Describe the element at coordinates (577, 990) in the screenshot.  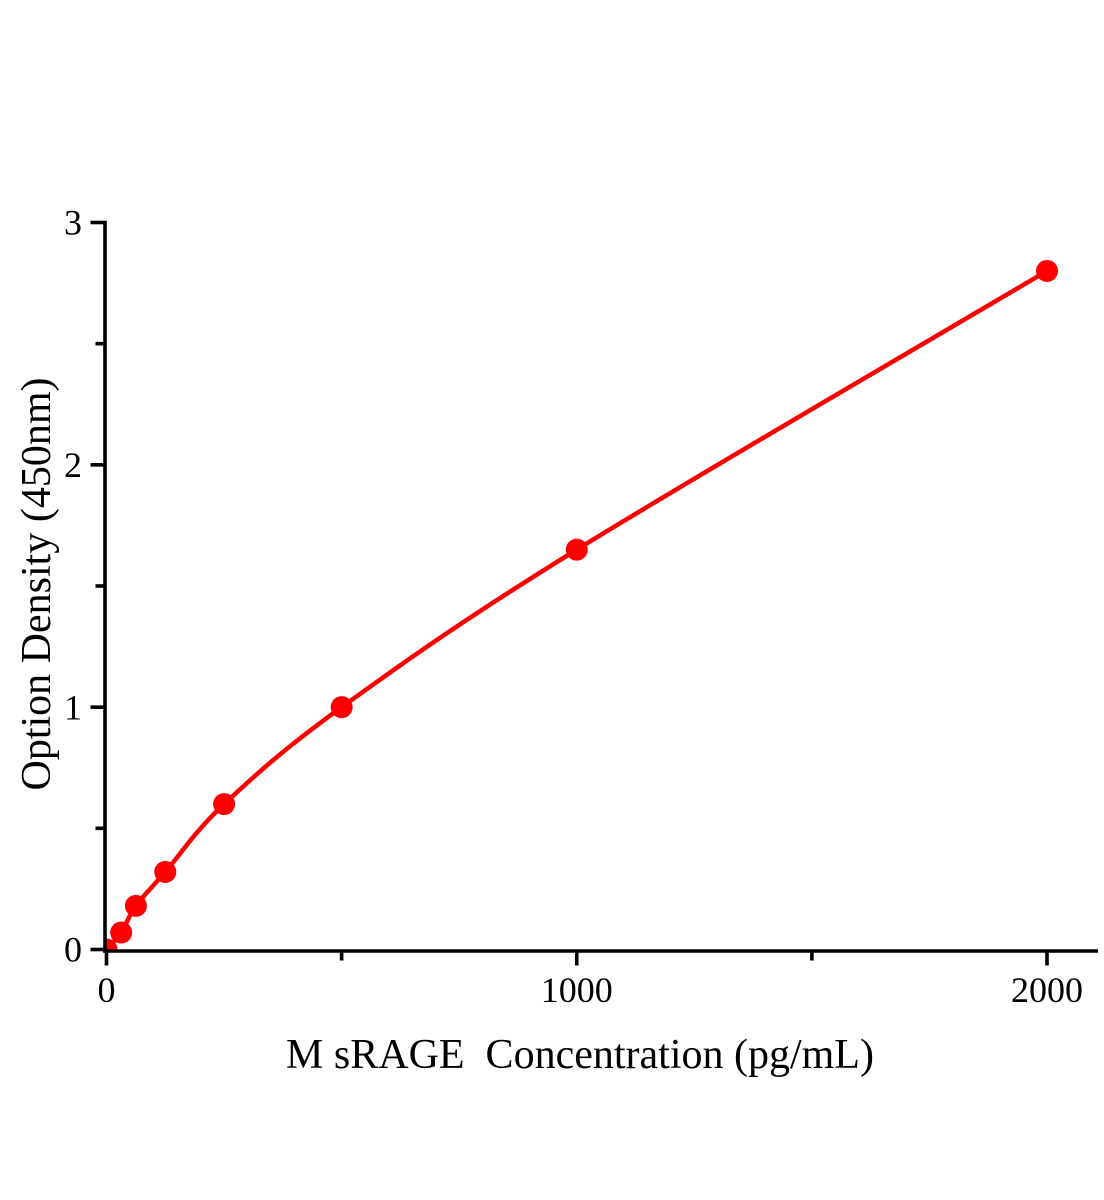
I see `x-tick-label: 1000` at that location.